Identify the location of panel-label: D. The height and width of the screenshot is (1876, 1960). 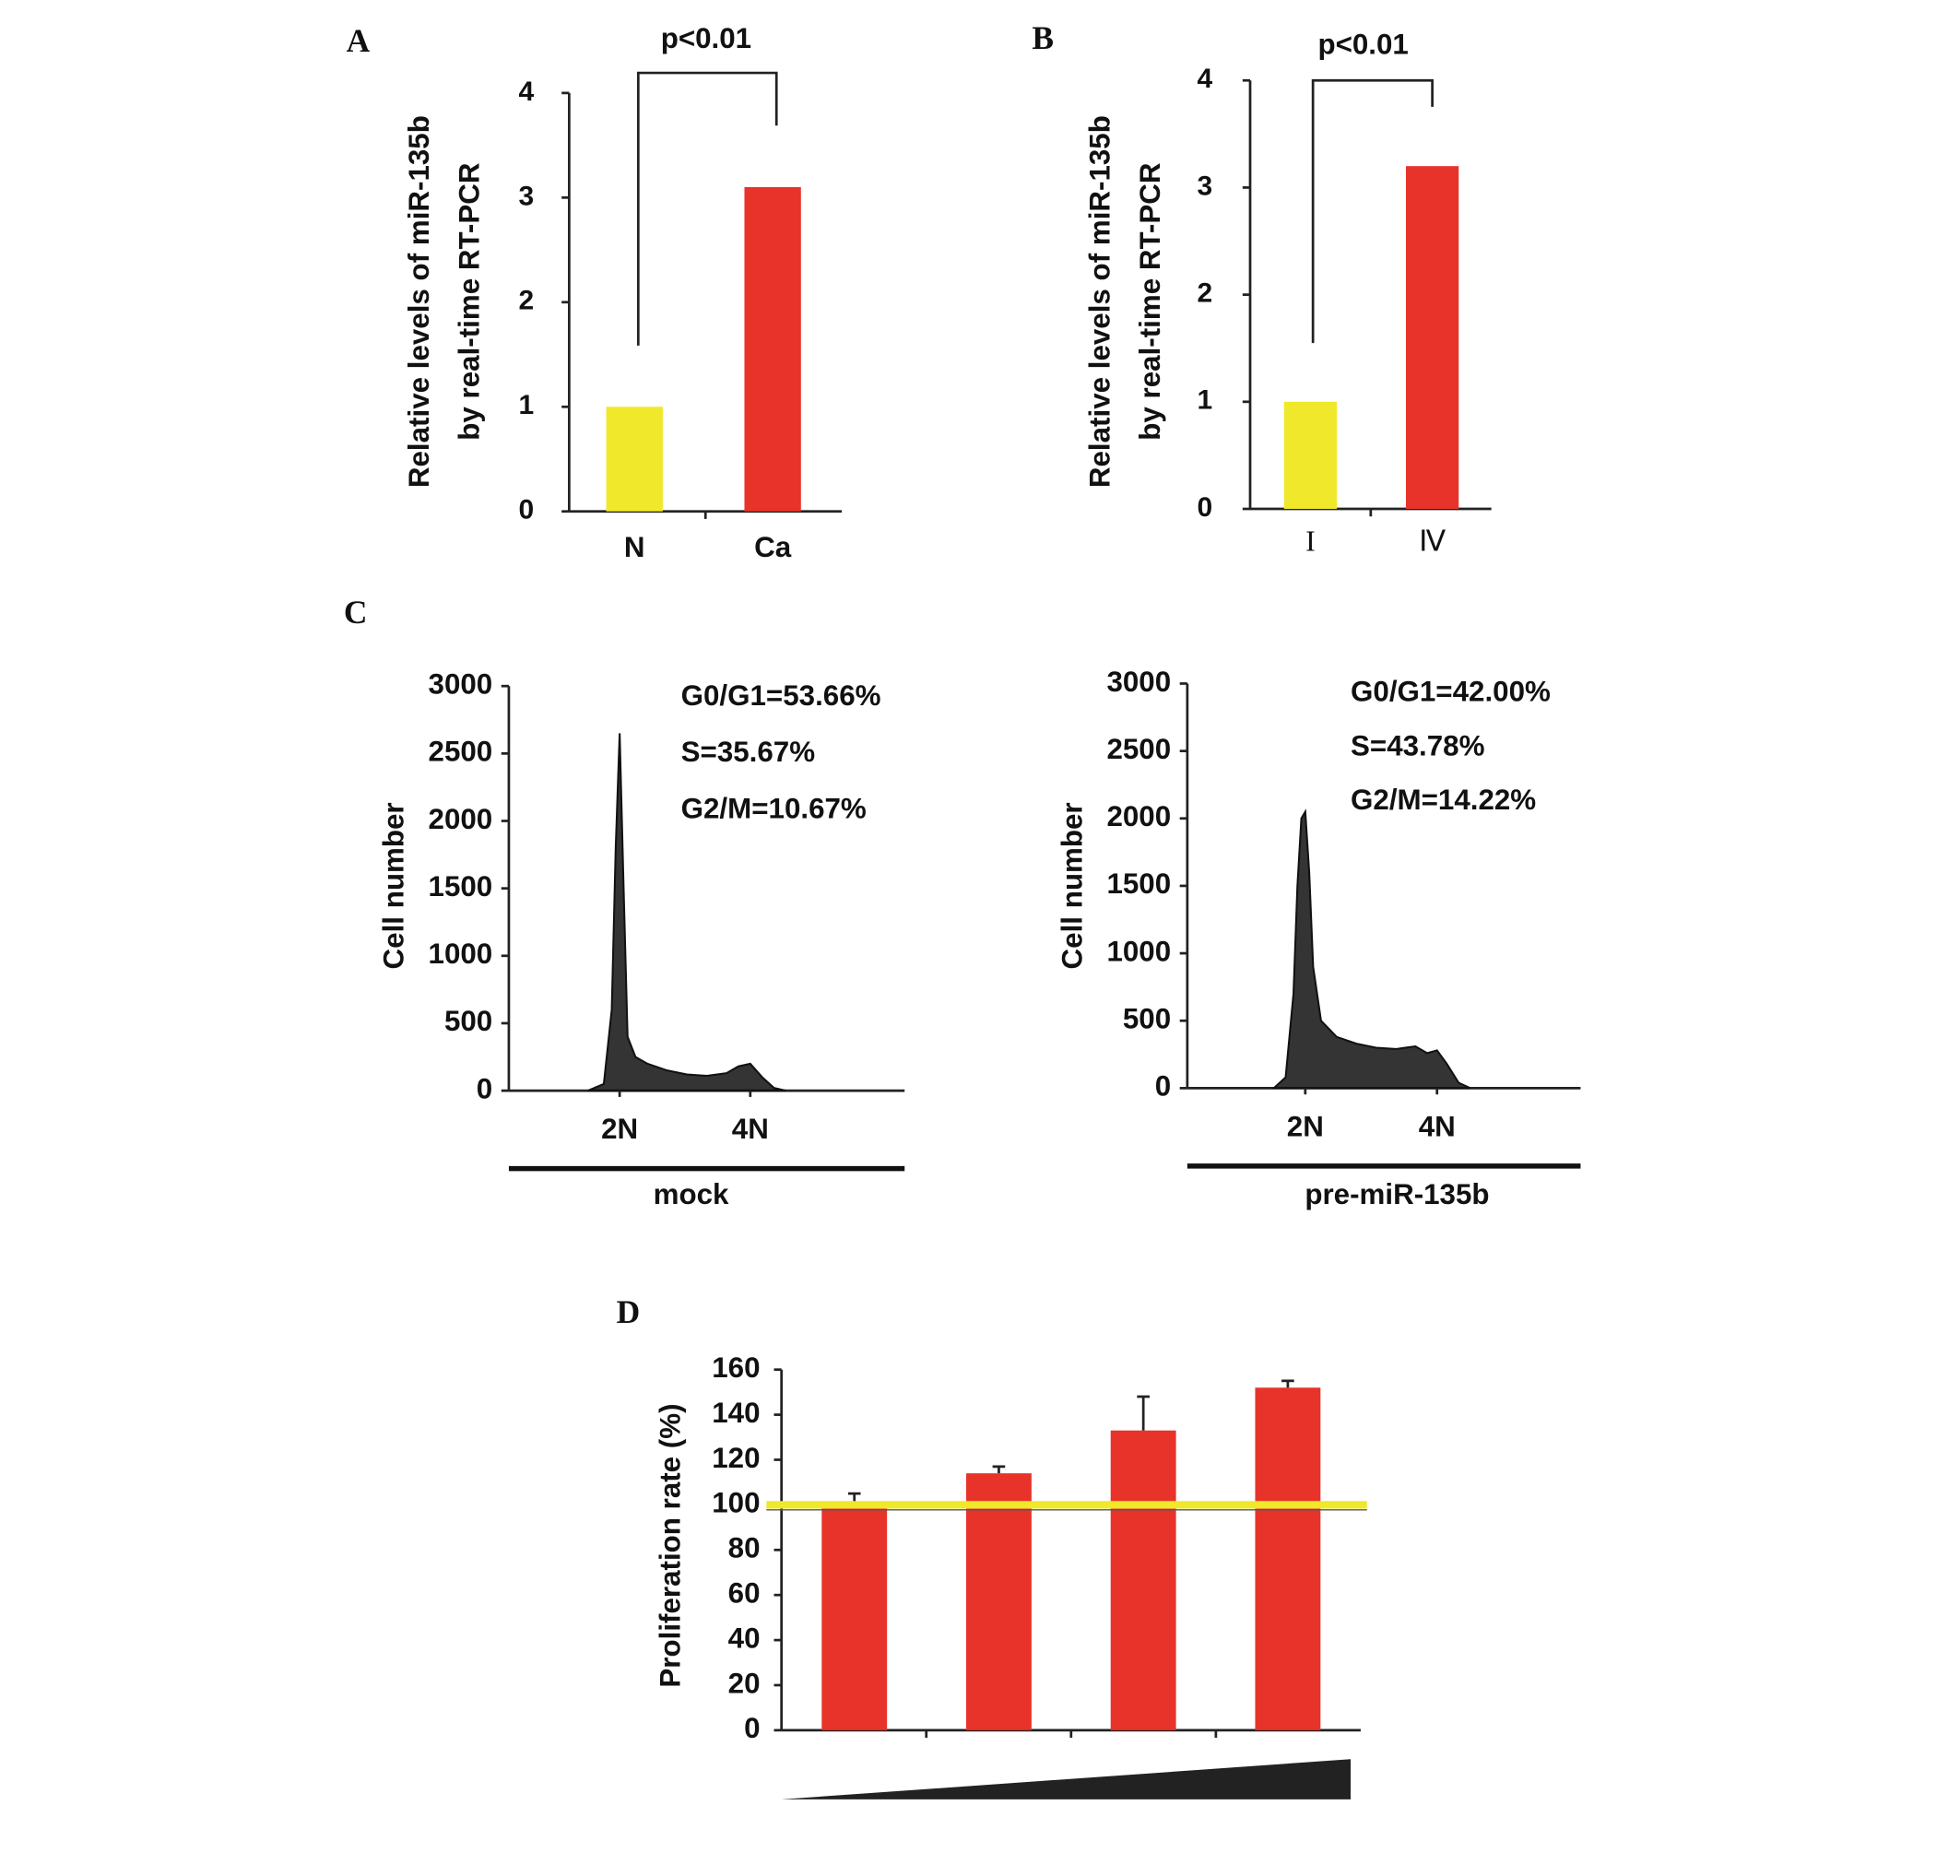
(629, 1312).